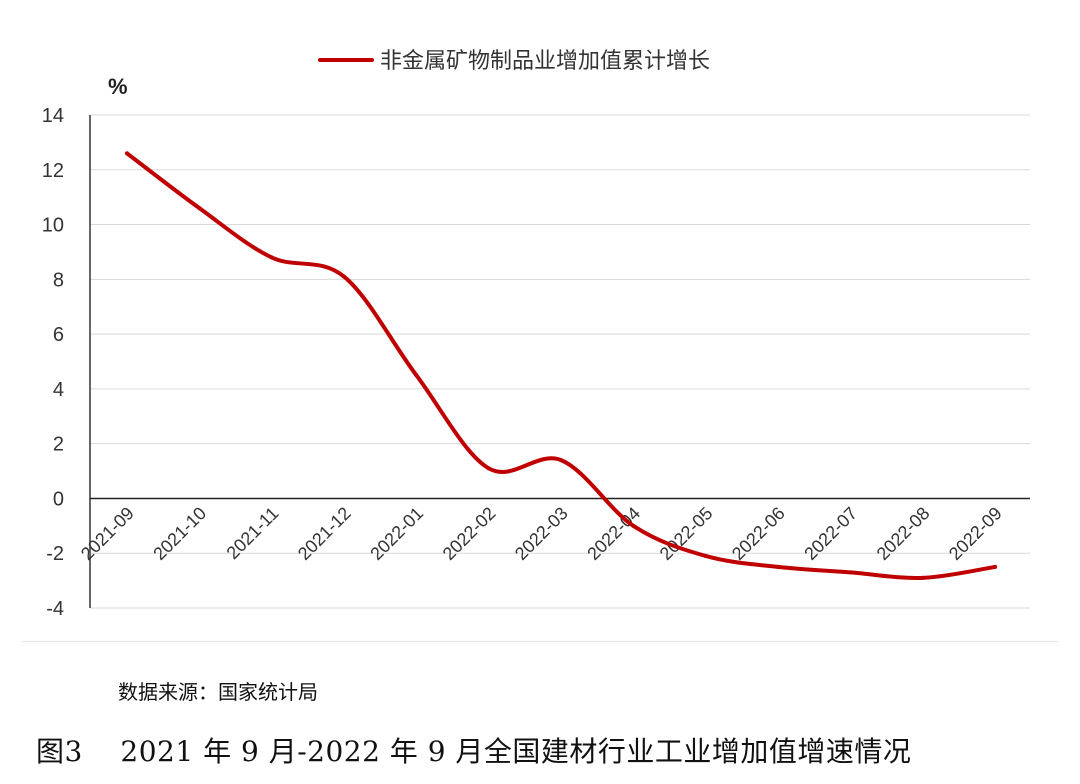  I want to click on figure-caption: 图3 2021 年 9 月-2022 年 9 月全国建材行业工业增加值增速情况, so click(474, 751).